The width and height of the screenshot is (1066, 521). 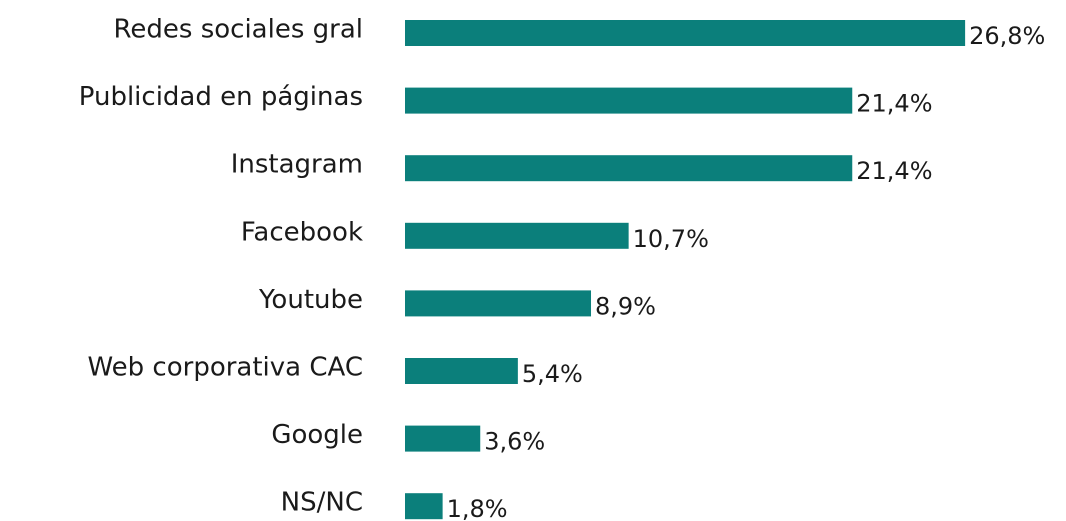 I want to click on category-label: NS/NC, so click(x=322, y=503).